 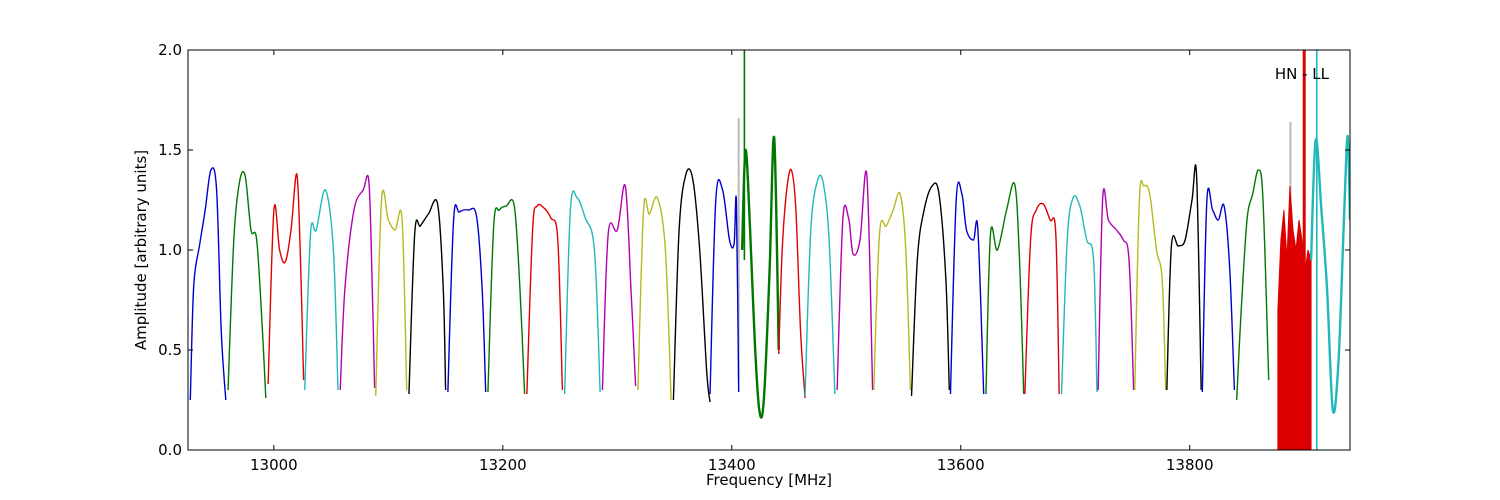 What do you see at coordinates (274, 465) in the screenshot?
I see `x-tick-label: 13000` at bounding box center [274, 465].